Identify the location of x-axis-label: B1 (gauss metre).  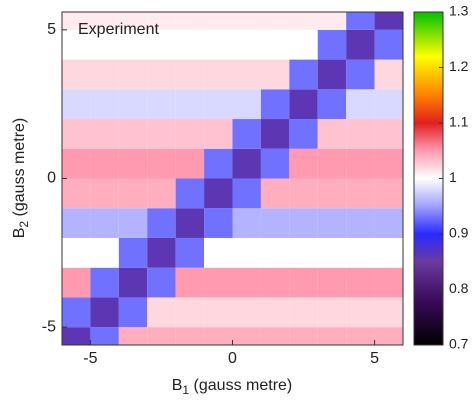
(232, 387).